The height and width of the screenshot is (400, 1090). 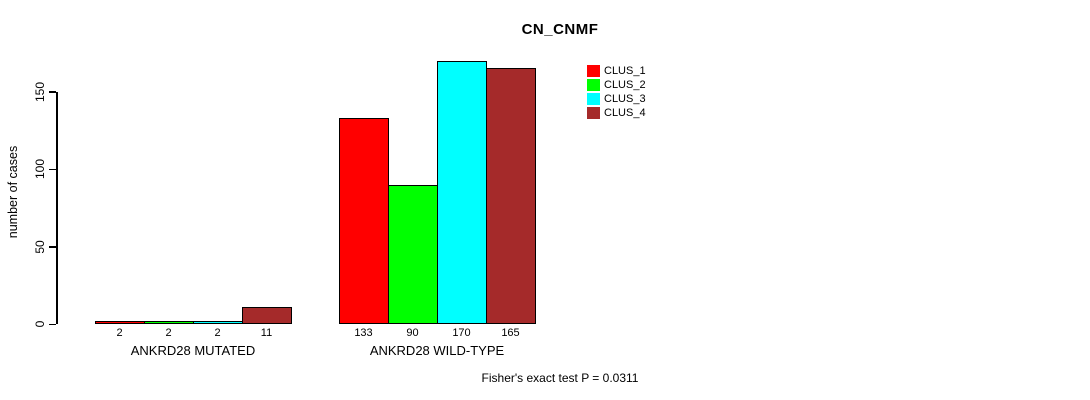 I want to click on annotation-text: Fisher's exact test P = 0.0311, so click(x=560, y=378).